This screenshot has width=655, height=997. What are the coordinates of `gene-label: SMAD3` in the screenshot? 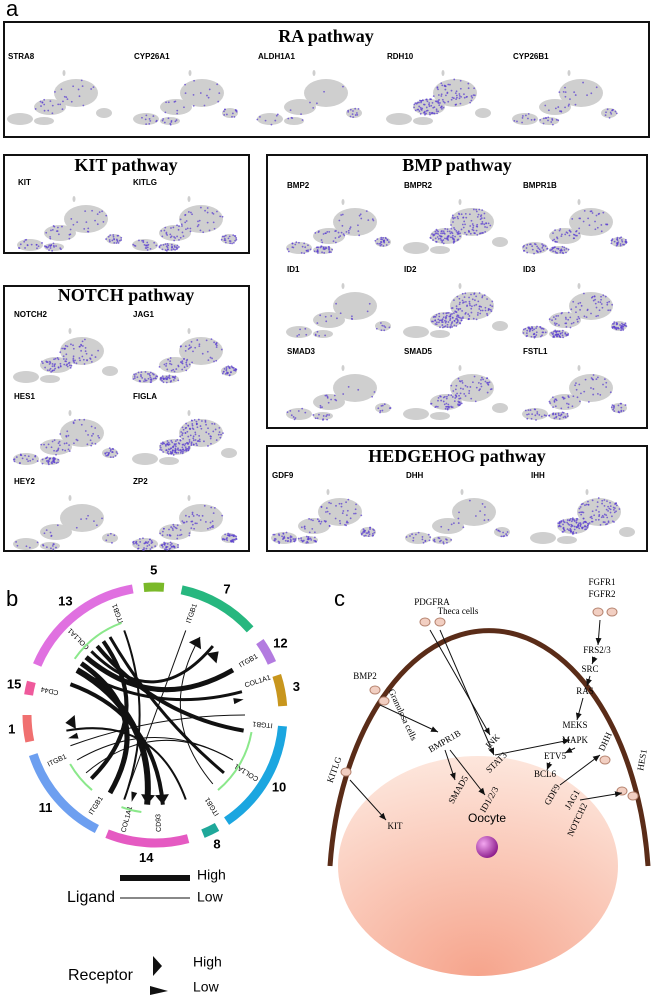 It's located at (301, 351).